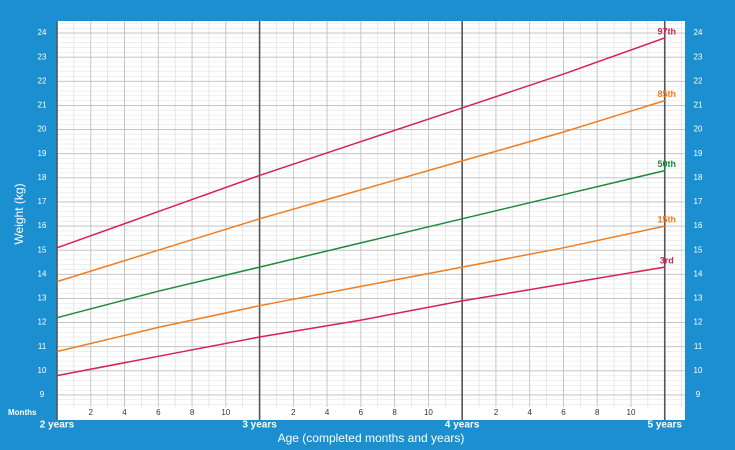 The height and width of the screenshot is (450, 735). What do you see at coordinates (22, 412) in the screenshot?
I see `months-label: Months` at bounding box center [22, 412].